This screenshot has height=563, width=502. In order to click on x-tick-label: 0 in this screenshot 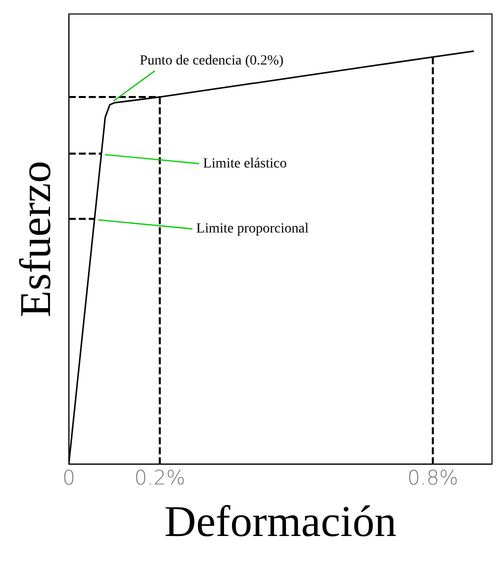, I will do `click(69, 477)`.